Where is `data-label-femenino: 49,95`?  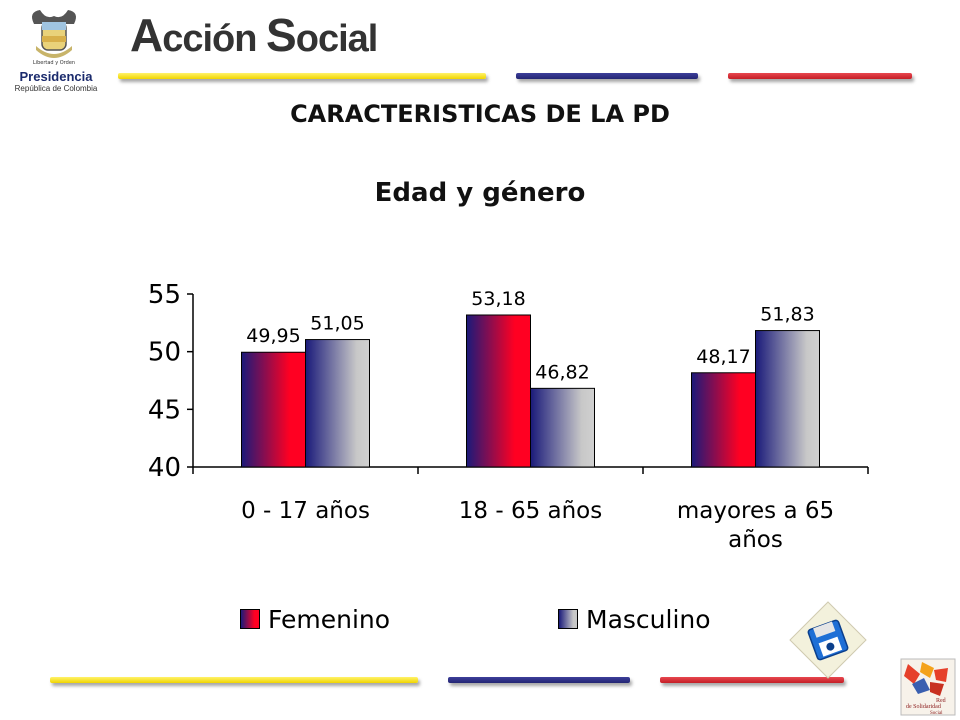
data-label-femenino: 49,95 is located at coordinates (273, 336).